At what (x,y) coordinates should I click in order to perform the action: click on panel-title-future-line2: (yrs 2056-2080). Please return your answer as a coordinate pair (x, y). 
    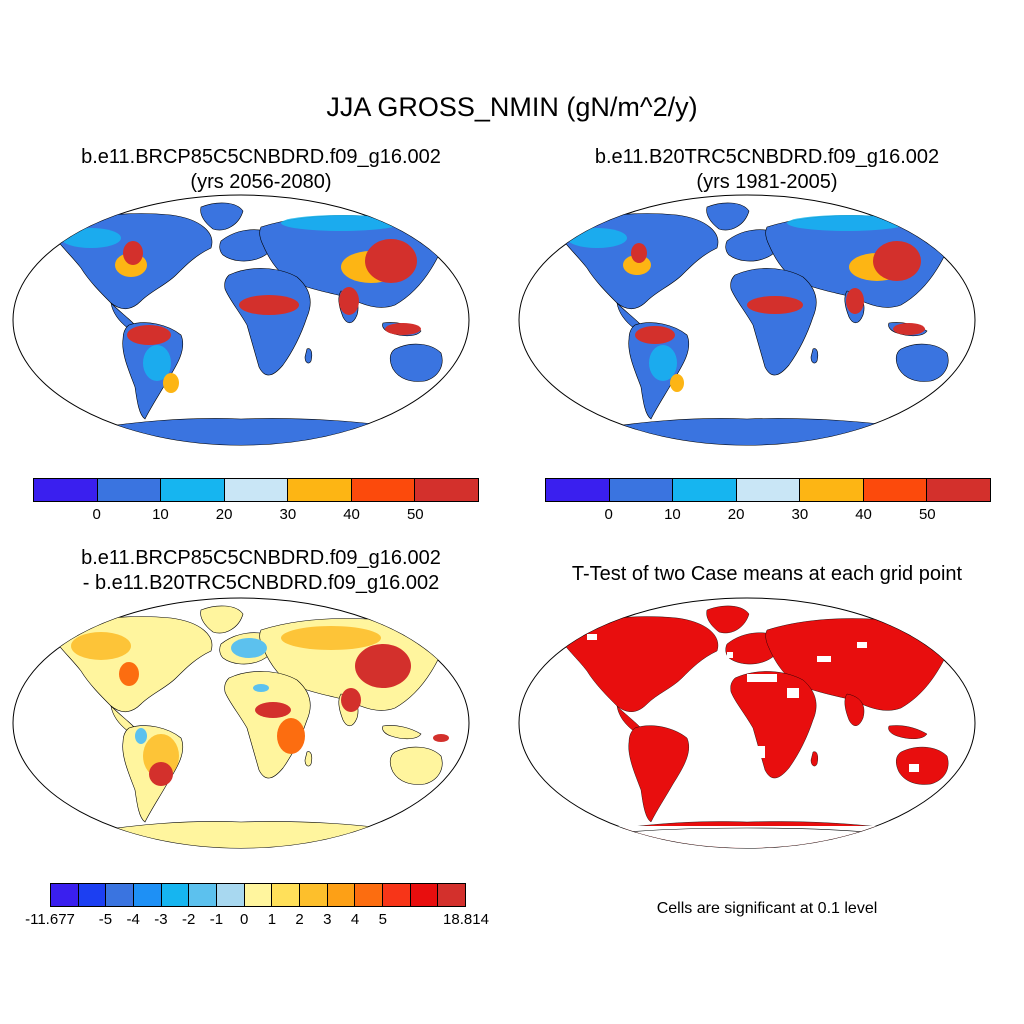
    Looking at the image, I should click on (261, 182).